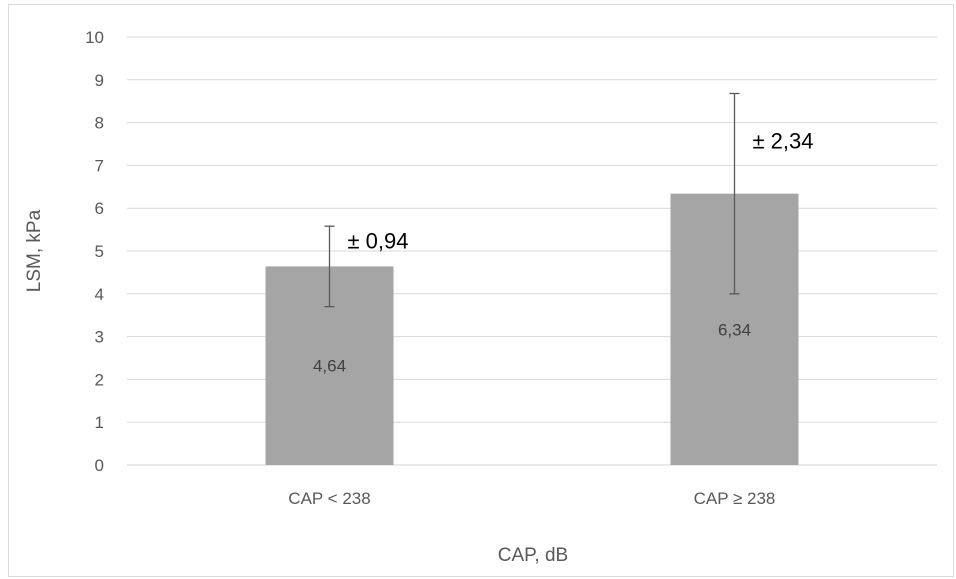 This screenshot has width=956, height=579. I want to click on y-tick-label: 8, so click(99, 123).